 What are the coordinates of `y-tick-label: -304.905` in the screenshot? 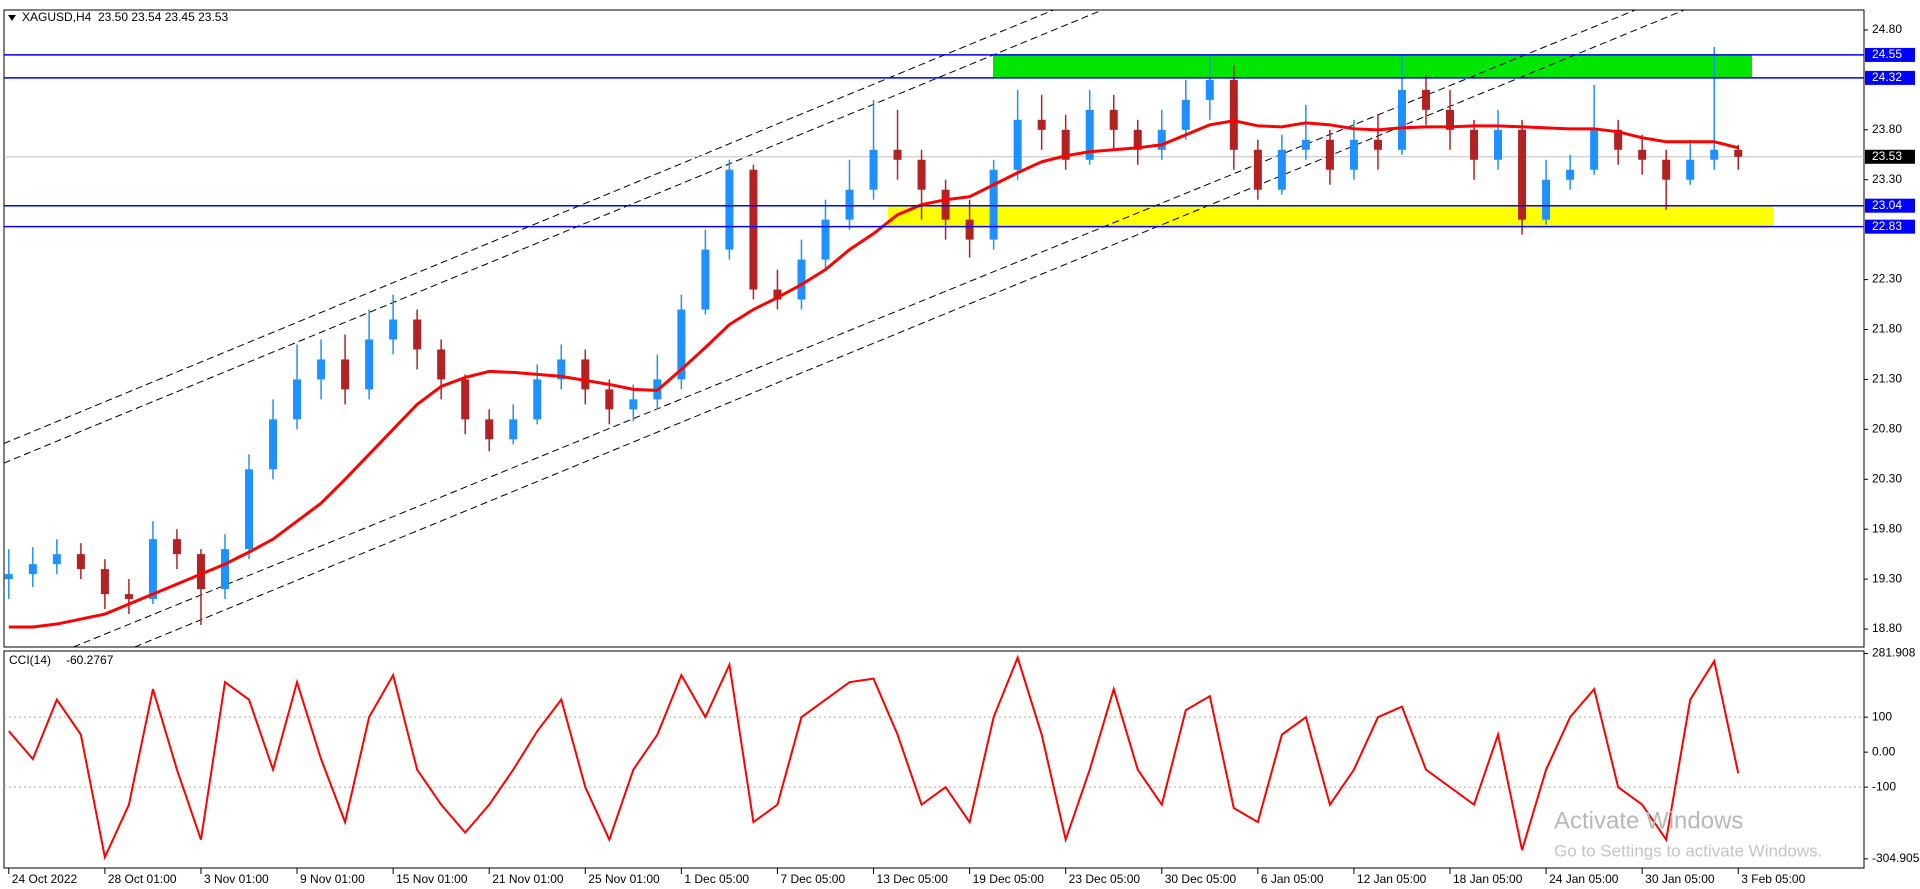 It's located at (1896, 858).